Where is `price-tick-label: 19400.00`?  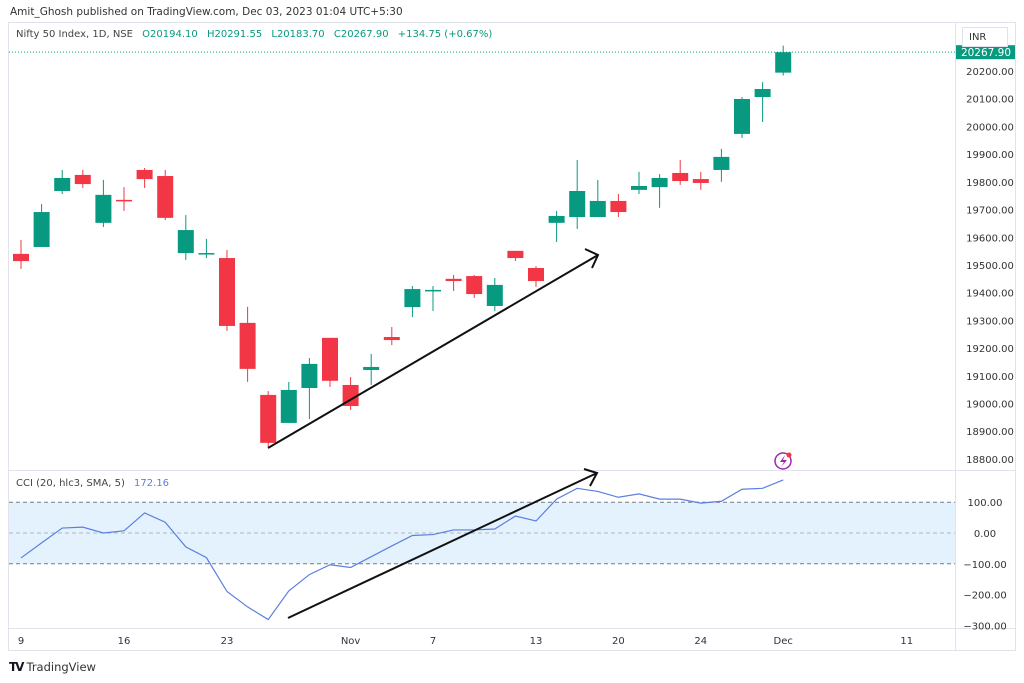 price-tick-label: 19400.00 is located at coordinates (990, 294).